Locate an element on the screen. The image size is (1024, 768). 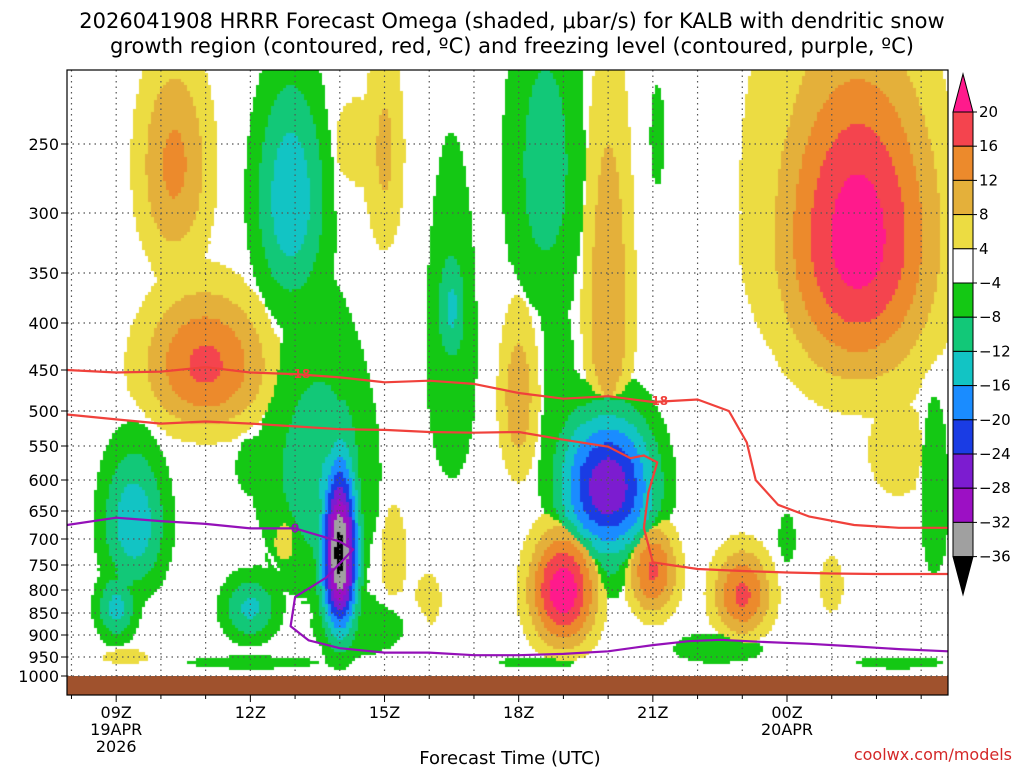
colorbar-label: −4 is located at coordinates (990, 283).